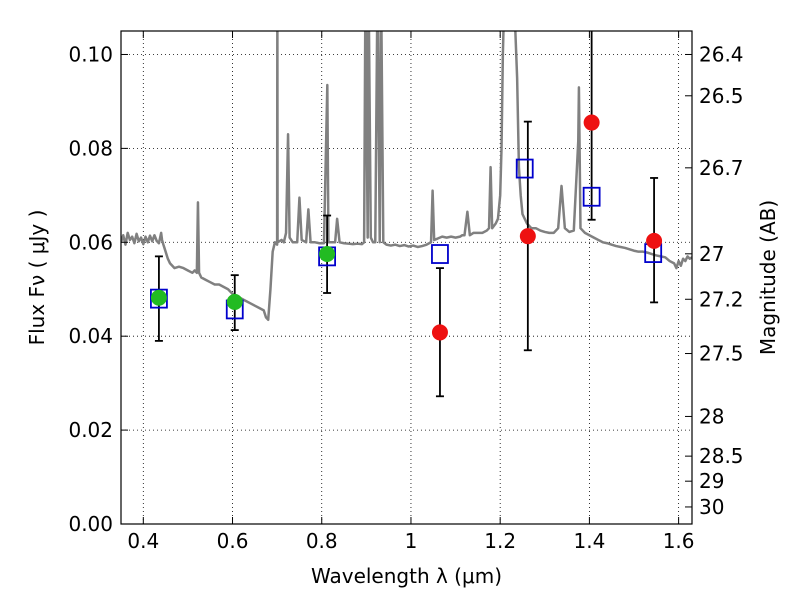 This screenshot has height=600, width=800. Describe the element at coordinates (90, 524) in the screenshot. I see `y-tick-label: 0.00` at that location.